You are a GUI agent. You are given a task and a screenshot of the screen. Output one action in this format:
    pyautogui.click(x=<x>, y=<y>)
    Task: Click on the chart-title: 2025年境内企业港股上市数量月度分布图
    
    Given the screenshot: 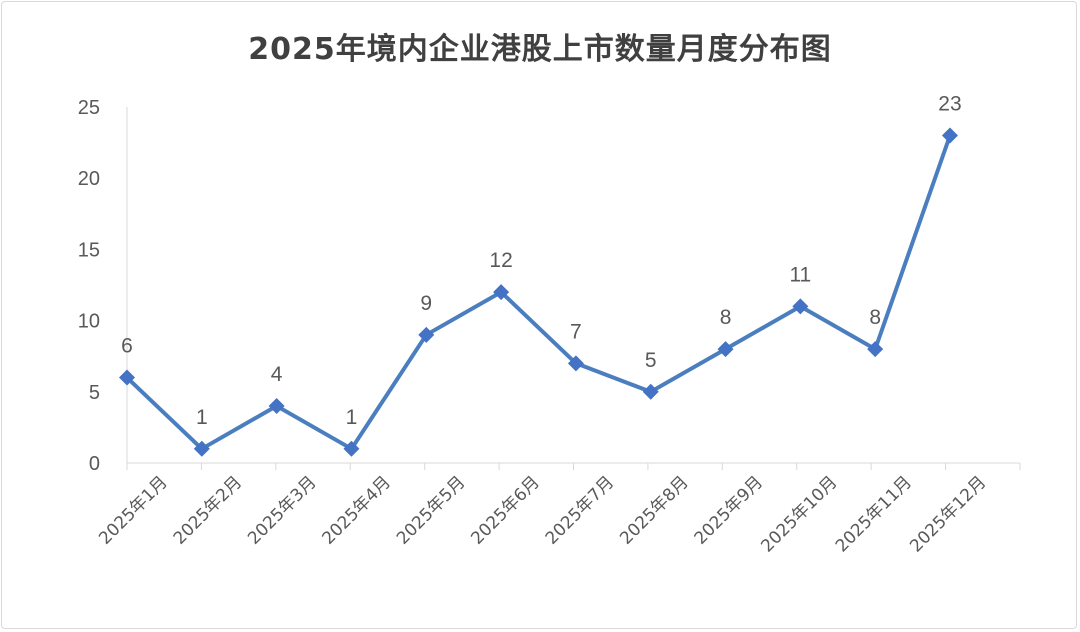 What is the action you would take?
    pyautogui.click(x=540, y=49)
    